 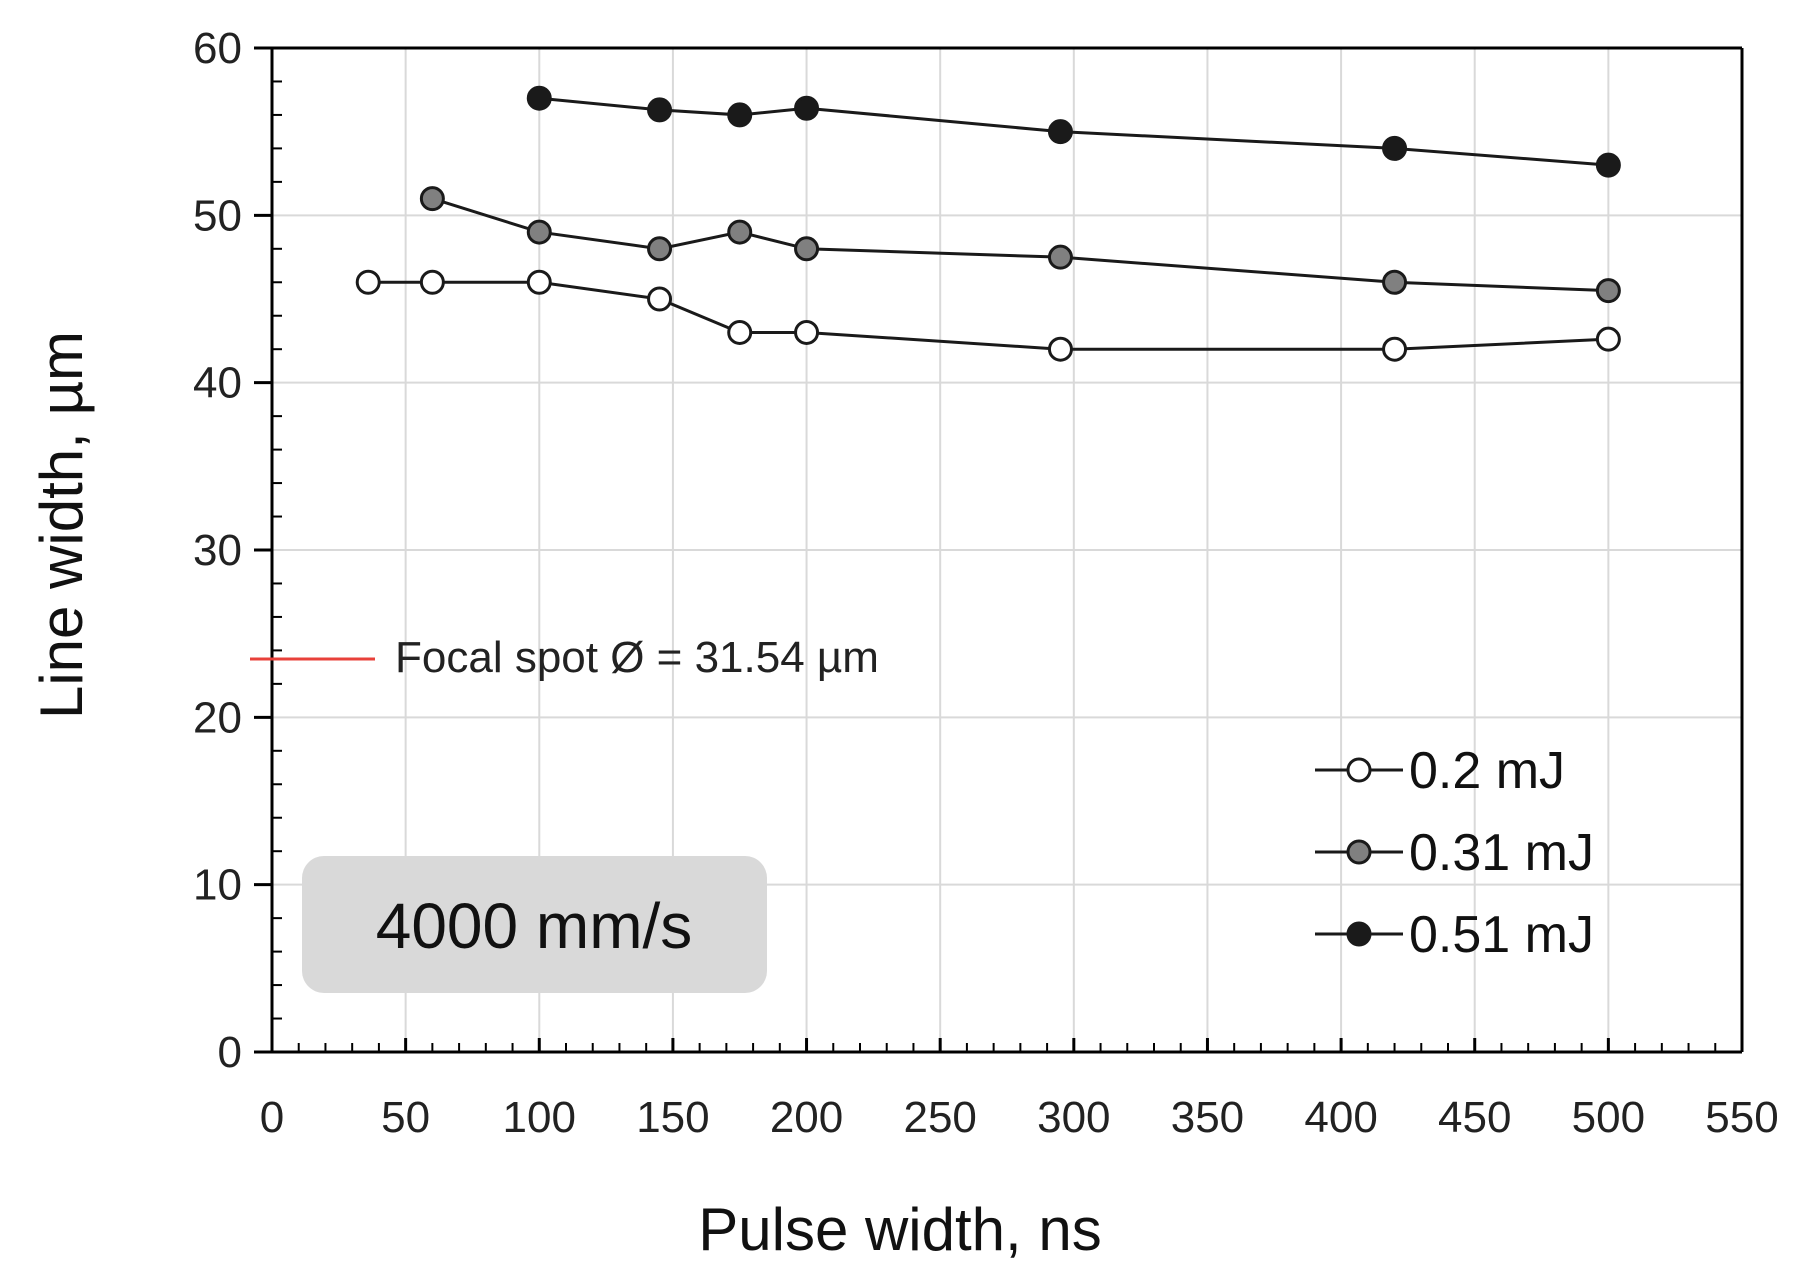 What do you see at coordinates (230, 1052) in the screenshot?
I see `y-tick-label: 0` at bounding box center [230, 1052].